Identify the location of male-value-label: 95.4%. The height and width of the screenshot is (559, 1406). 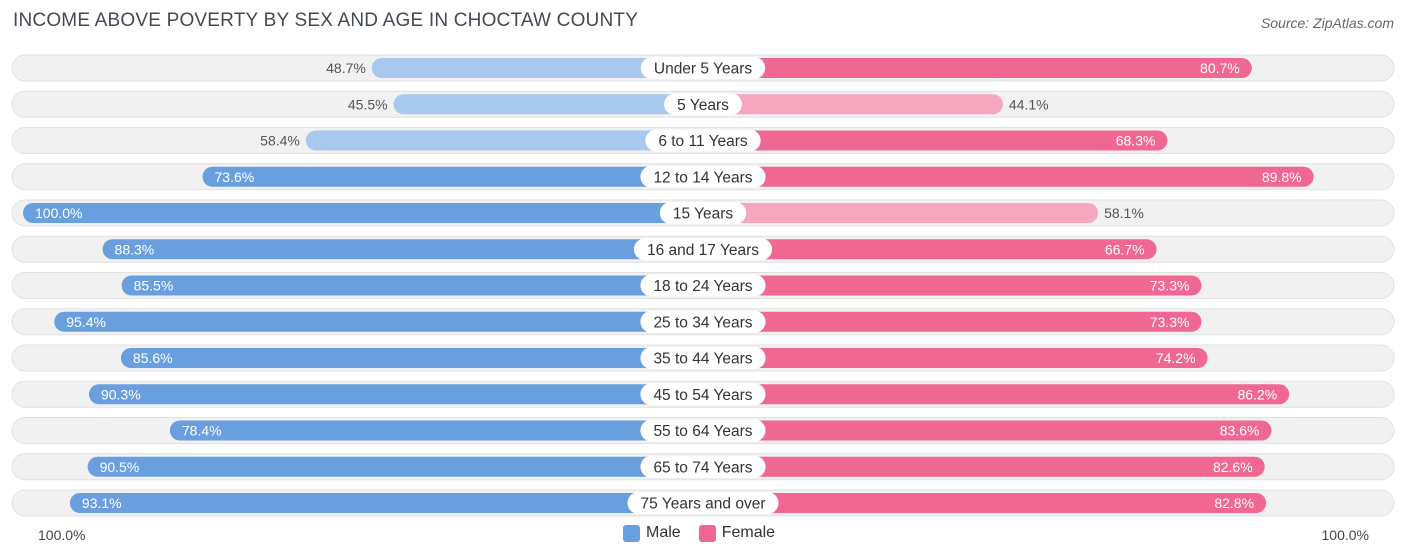
(86, 322).